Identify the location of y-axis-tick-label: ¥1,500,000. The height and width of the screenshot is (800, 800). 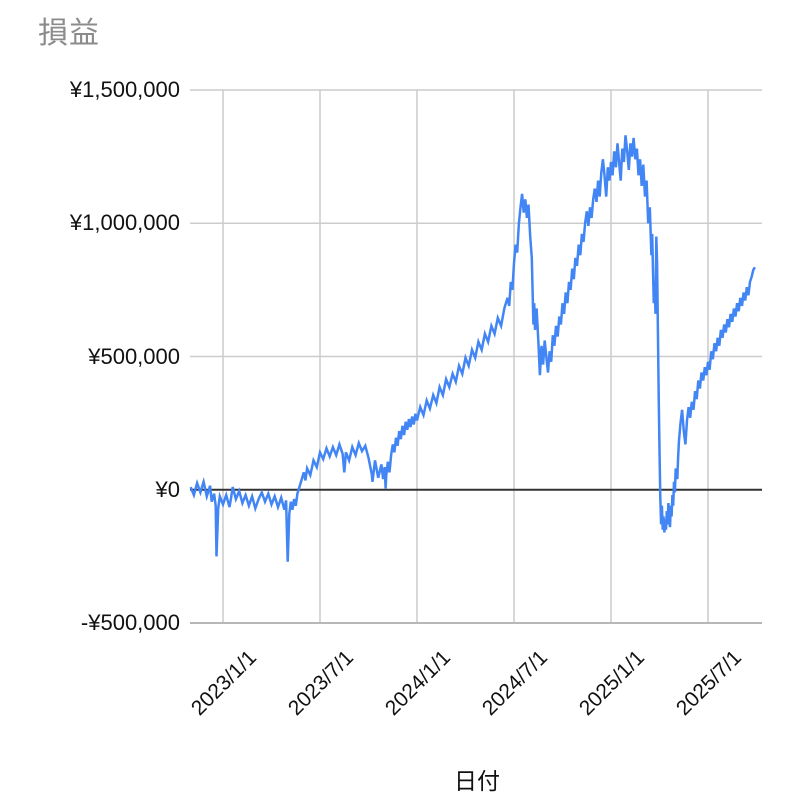
(124, 89).